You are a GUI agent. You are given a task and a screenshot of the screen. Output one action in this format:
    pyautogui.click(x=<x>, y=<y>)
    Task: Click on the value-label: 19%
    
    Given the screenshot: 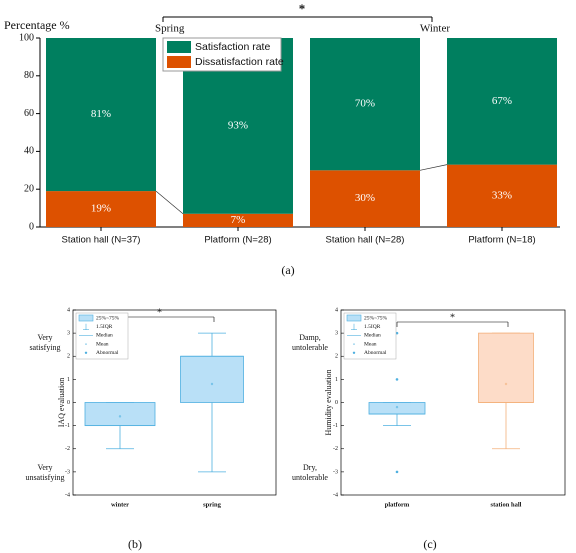 What is the action you would take?
    pyautogui.click(x=101, y=209)
    